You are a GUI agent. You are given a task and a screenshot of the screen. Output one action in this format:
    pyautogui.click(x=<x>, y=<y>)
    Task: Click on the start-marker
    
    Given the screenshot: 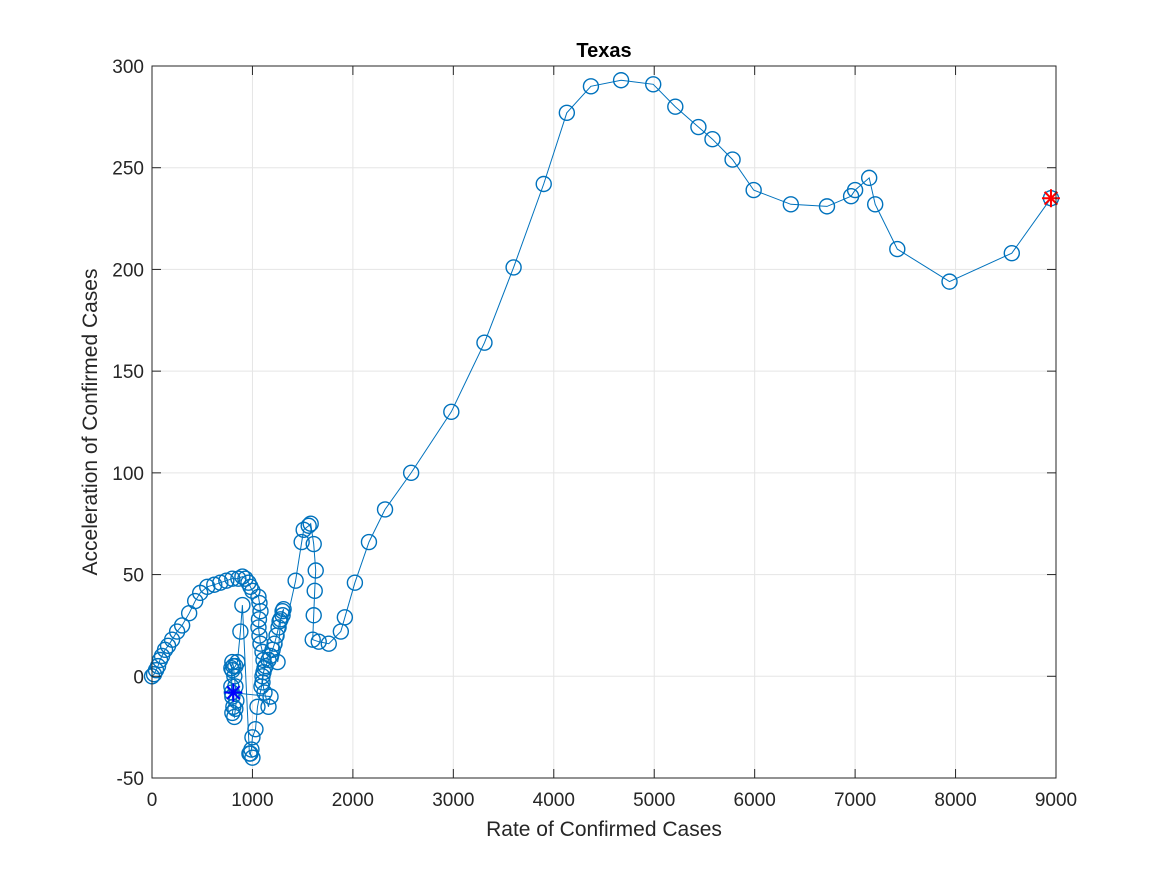 What is the action you would take?
    pyautogui.click(x=233, y=692)
    